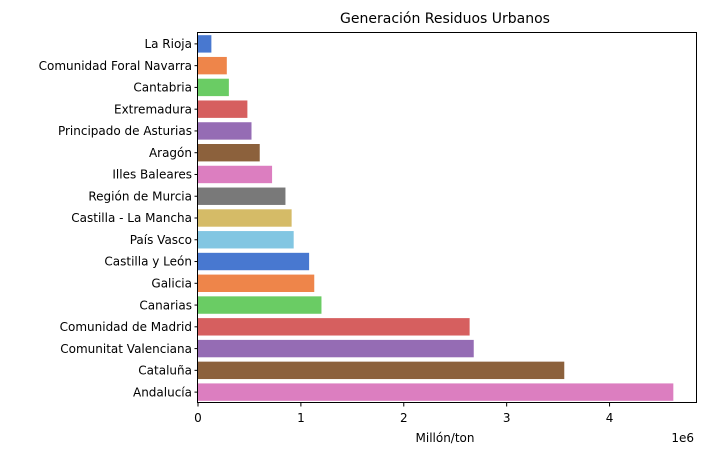  I want to click on x-tick-label: 0, so click(198, 418).